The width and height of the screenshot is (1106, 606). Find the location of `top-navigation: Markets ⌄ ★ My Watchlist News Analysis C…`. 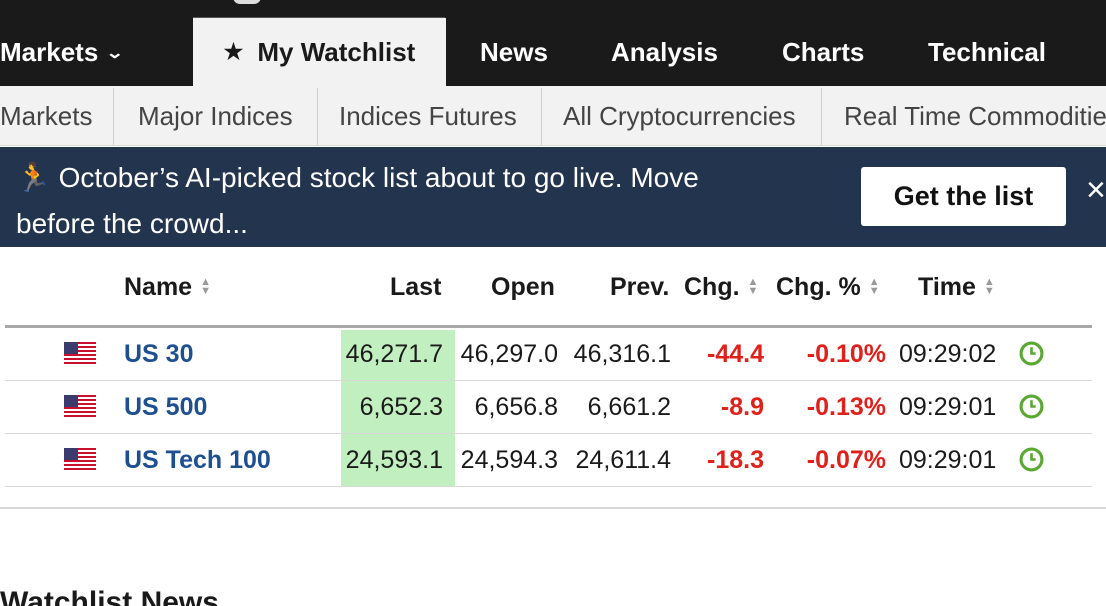

top-navigation: Markets ⌄ ★ My Watchlist News Analysis C… is located at coordinates (553, 43).